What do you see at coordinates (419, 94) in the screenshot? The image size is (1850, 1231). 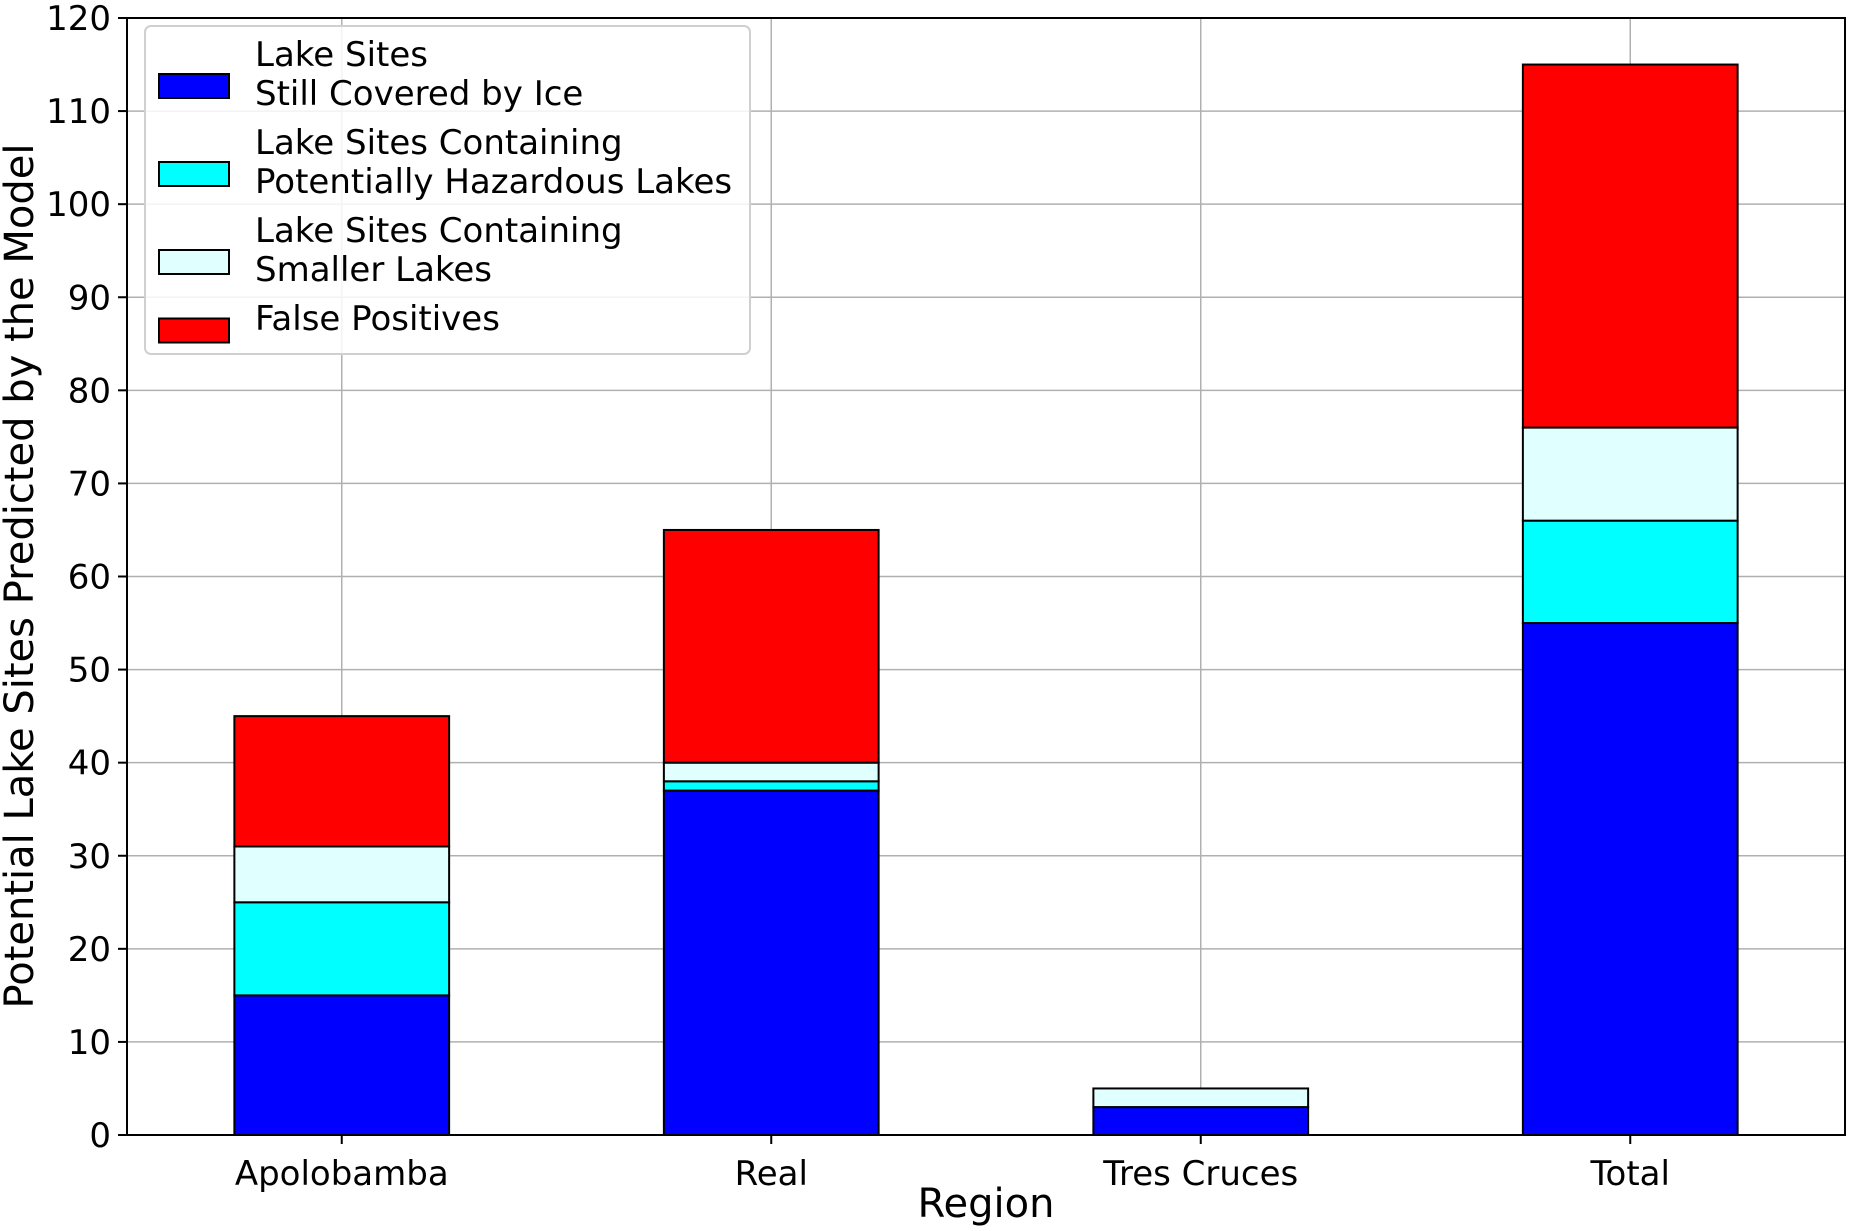 I see `legend-label: Still Covered by Ice` at bounding box center [419, 94].